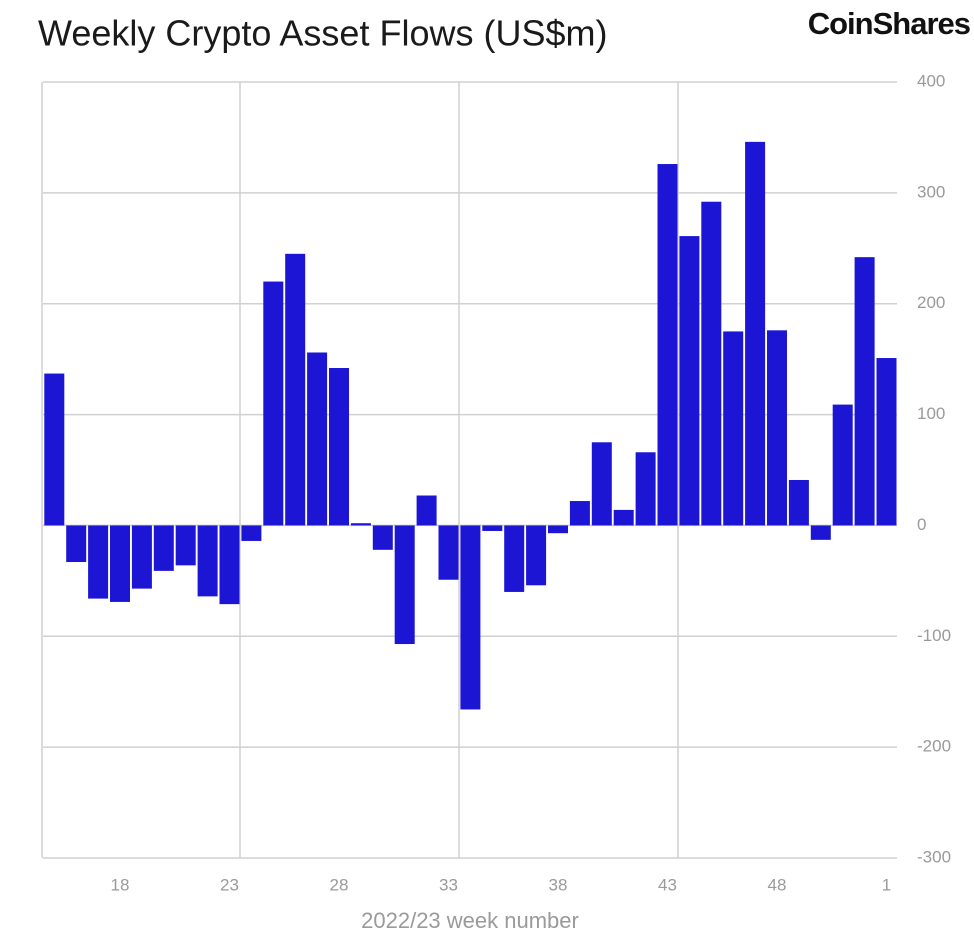 The image size is (974, 946). What do you see at coordinates (931, 413) in the screenshot?
I see `y-tick-label: 100` at bounding box center [931, 413].